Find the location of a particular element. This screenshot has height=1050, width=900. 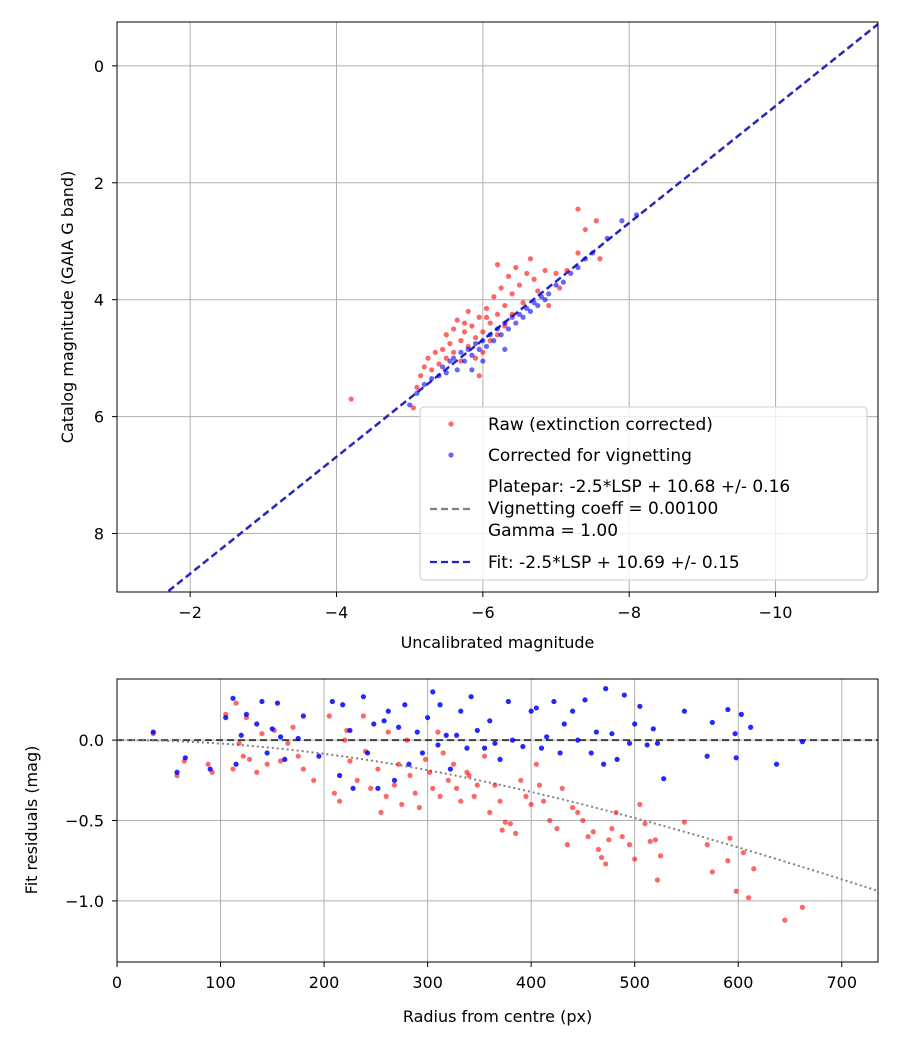

bottom-xtick-label: 200 is located at coordinates (324, 982).